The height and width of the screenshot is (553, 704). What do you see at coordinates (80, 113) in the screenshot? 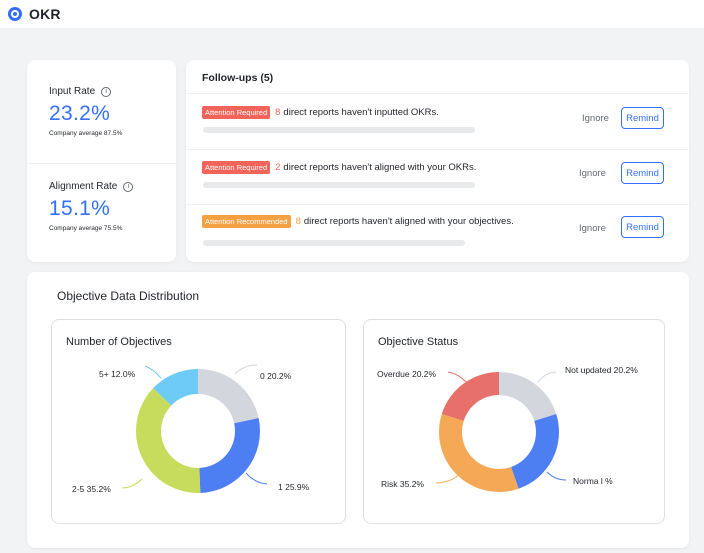
I see `input-rate-value: 23.2%` at bounding box center [80, 113].